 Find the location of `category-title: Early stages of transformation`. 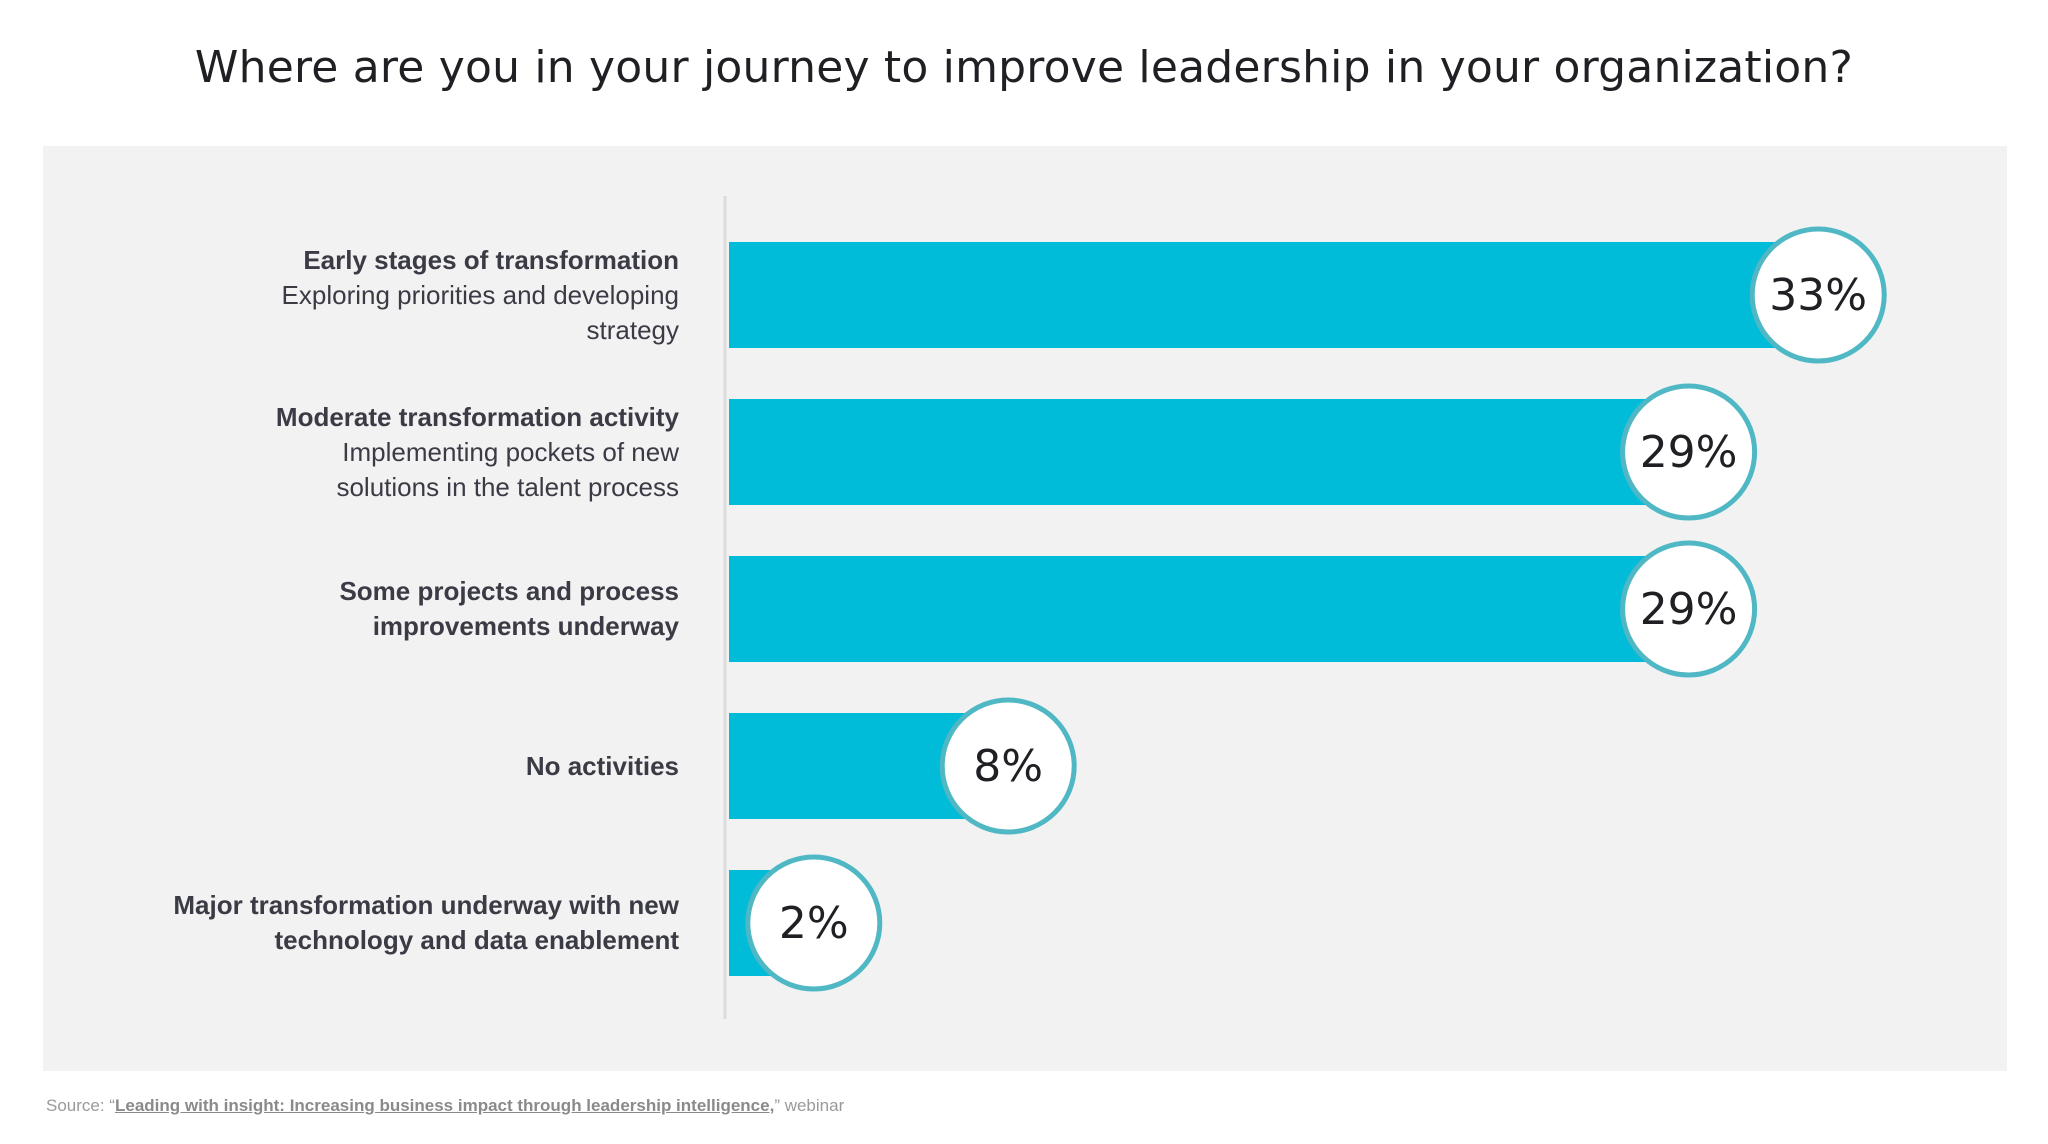

category-title: Early stages of transformation is located at coordinates (491, 259).